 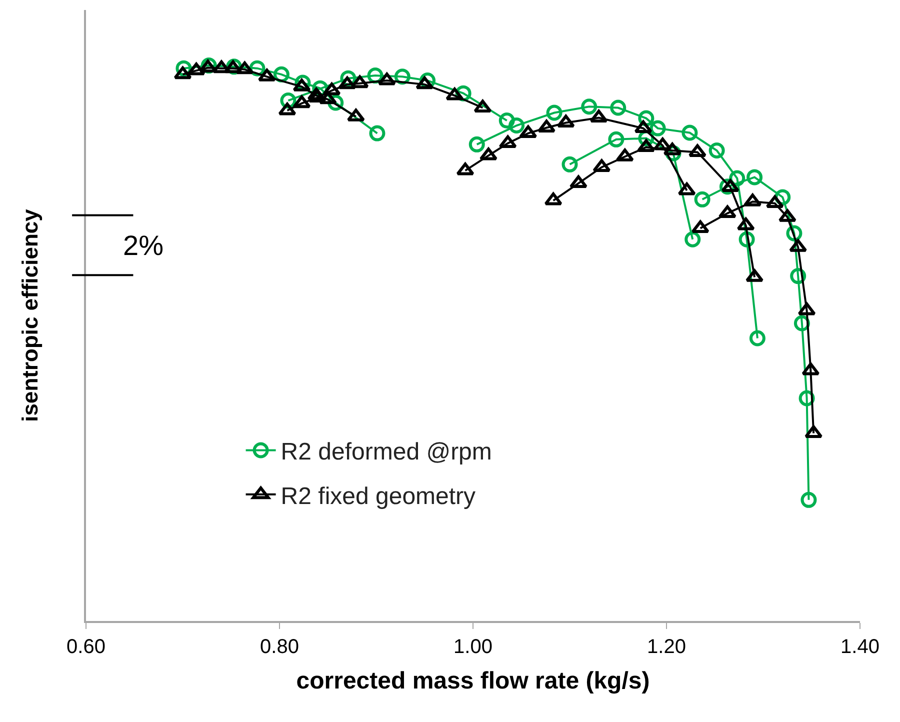 I want to click on legend-label: R2 fixed geometry, so click(x=378, y=496).